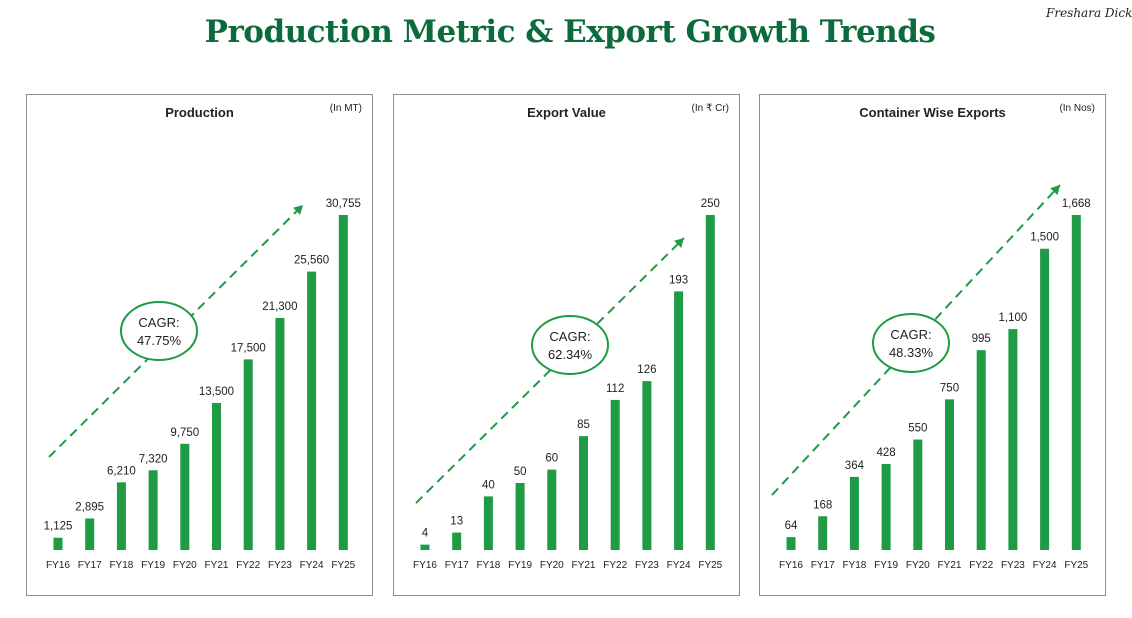 This screenshot has width=1132, height=618. Describe the element at coordinates (981, 339) in the screenshot. I see `value-label: 995` at that location.